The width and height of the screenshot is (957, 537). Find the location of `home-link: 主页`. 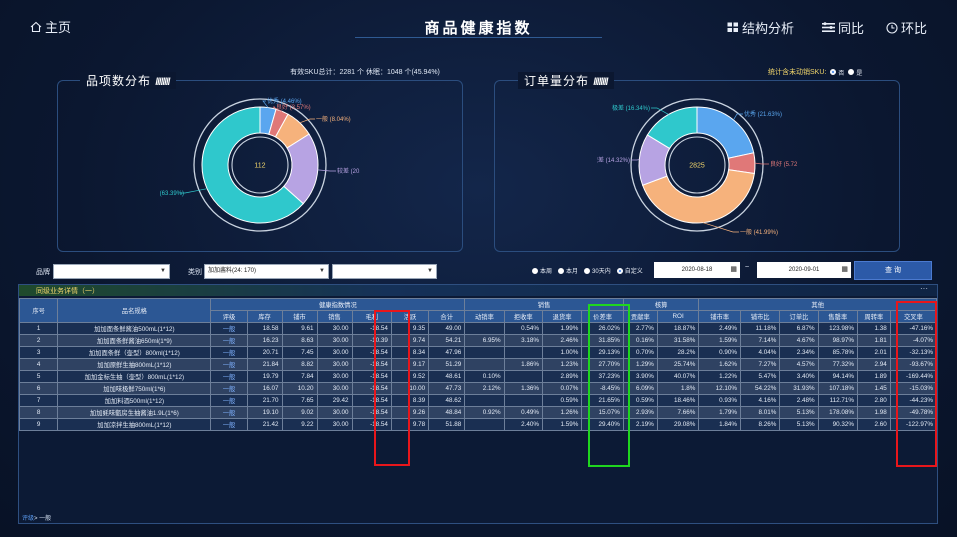

home-link: 主页 is located at coordinates (50, 26).